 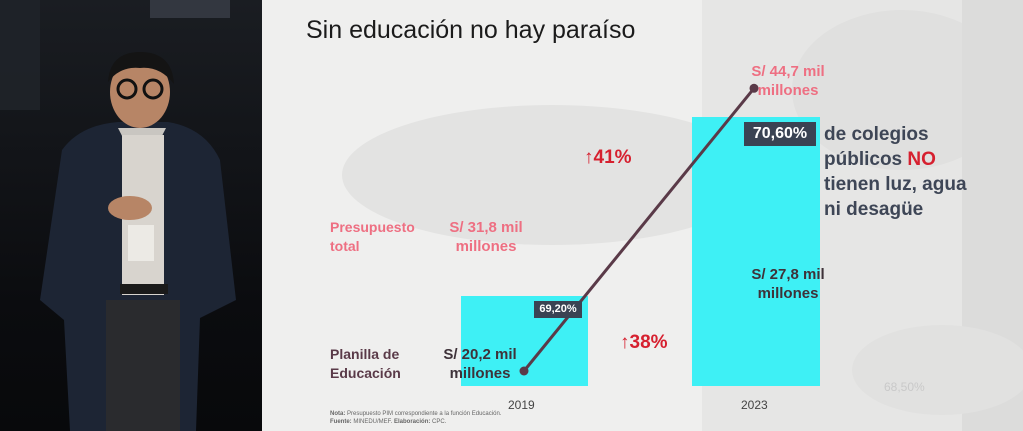 What do you see at coordinates (365, 373) in the screenshot?
I see `legend-planilla-line2: Educación` at bounding box center [365, 373].